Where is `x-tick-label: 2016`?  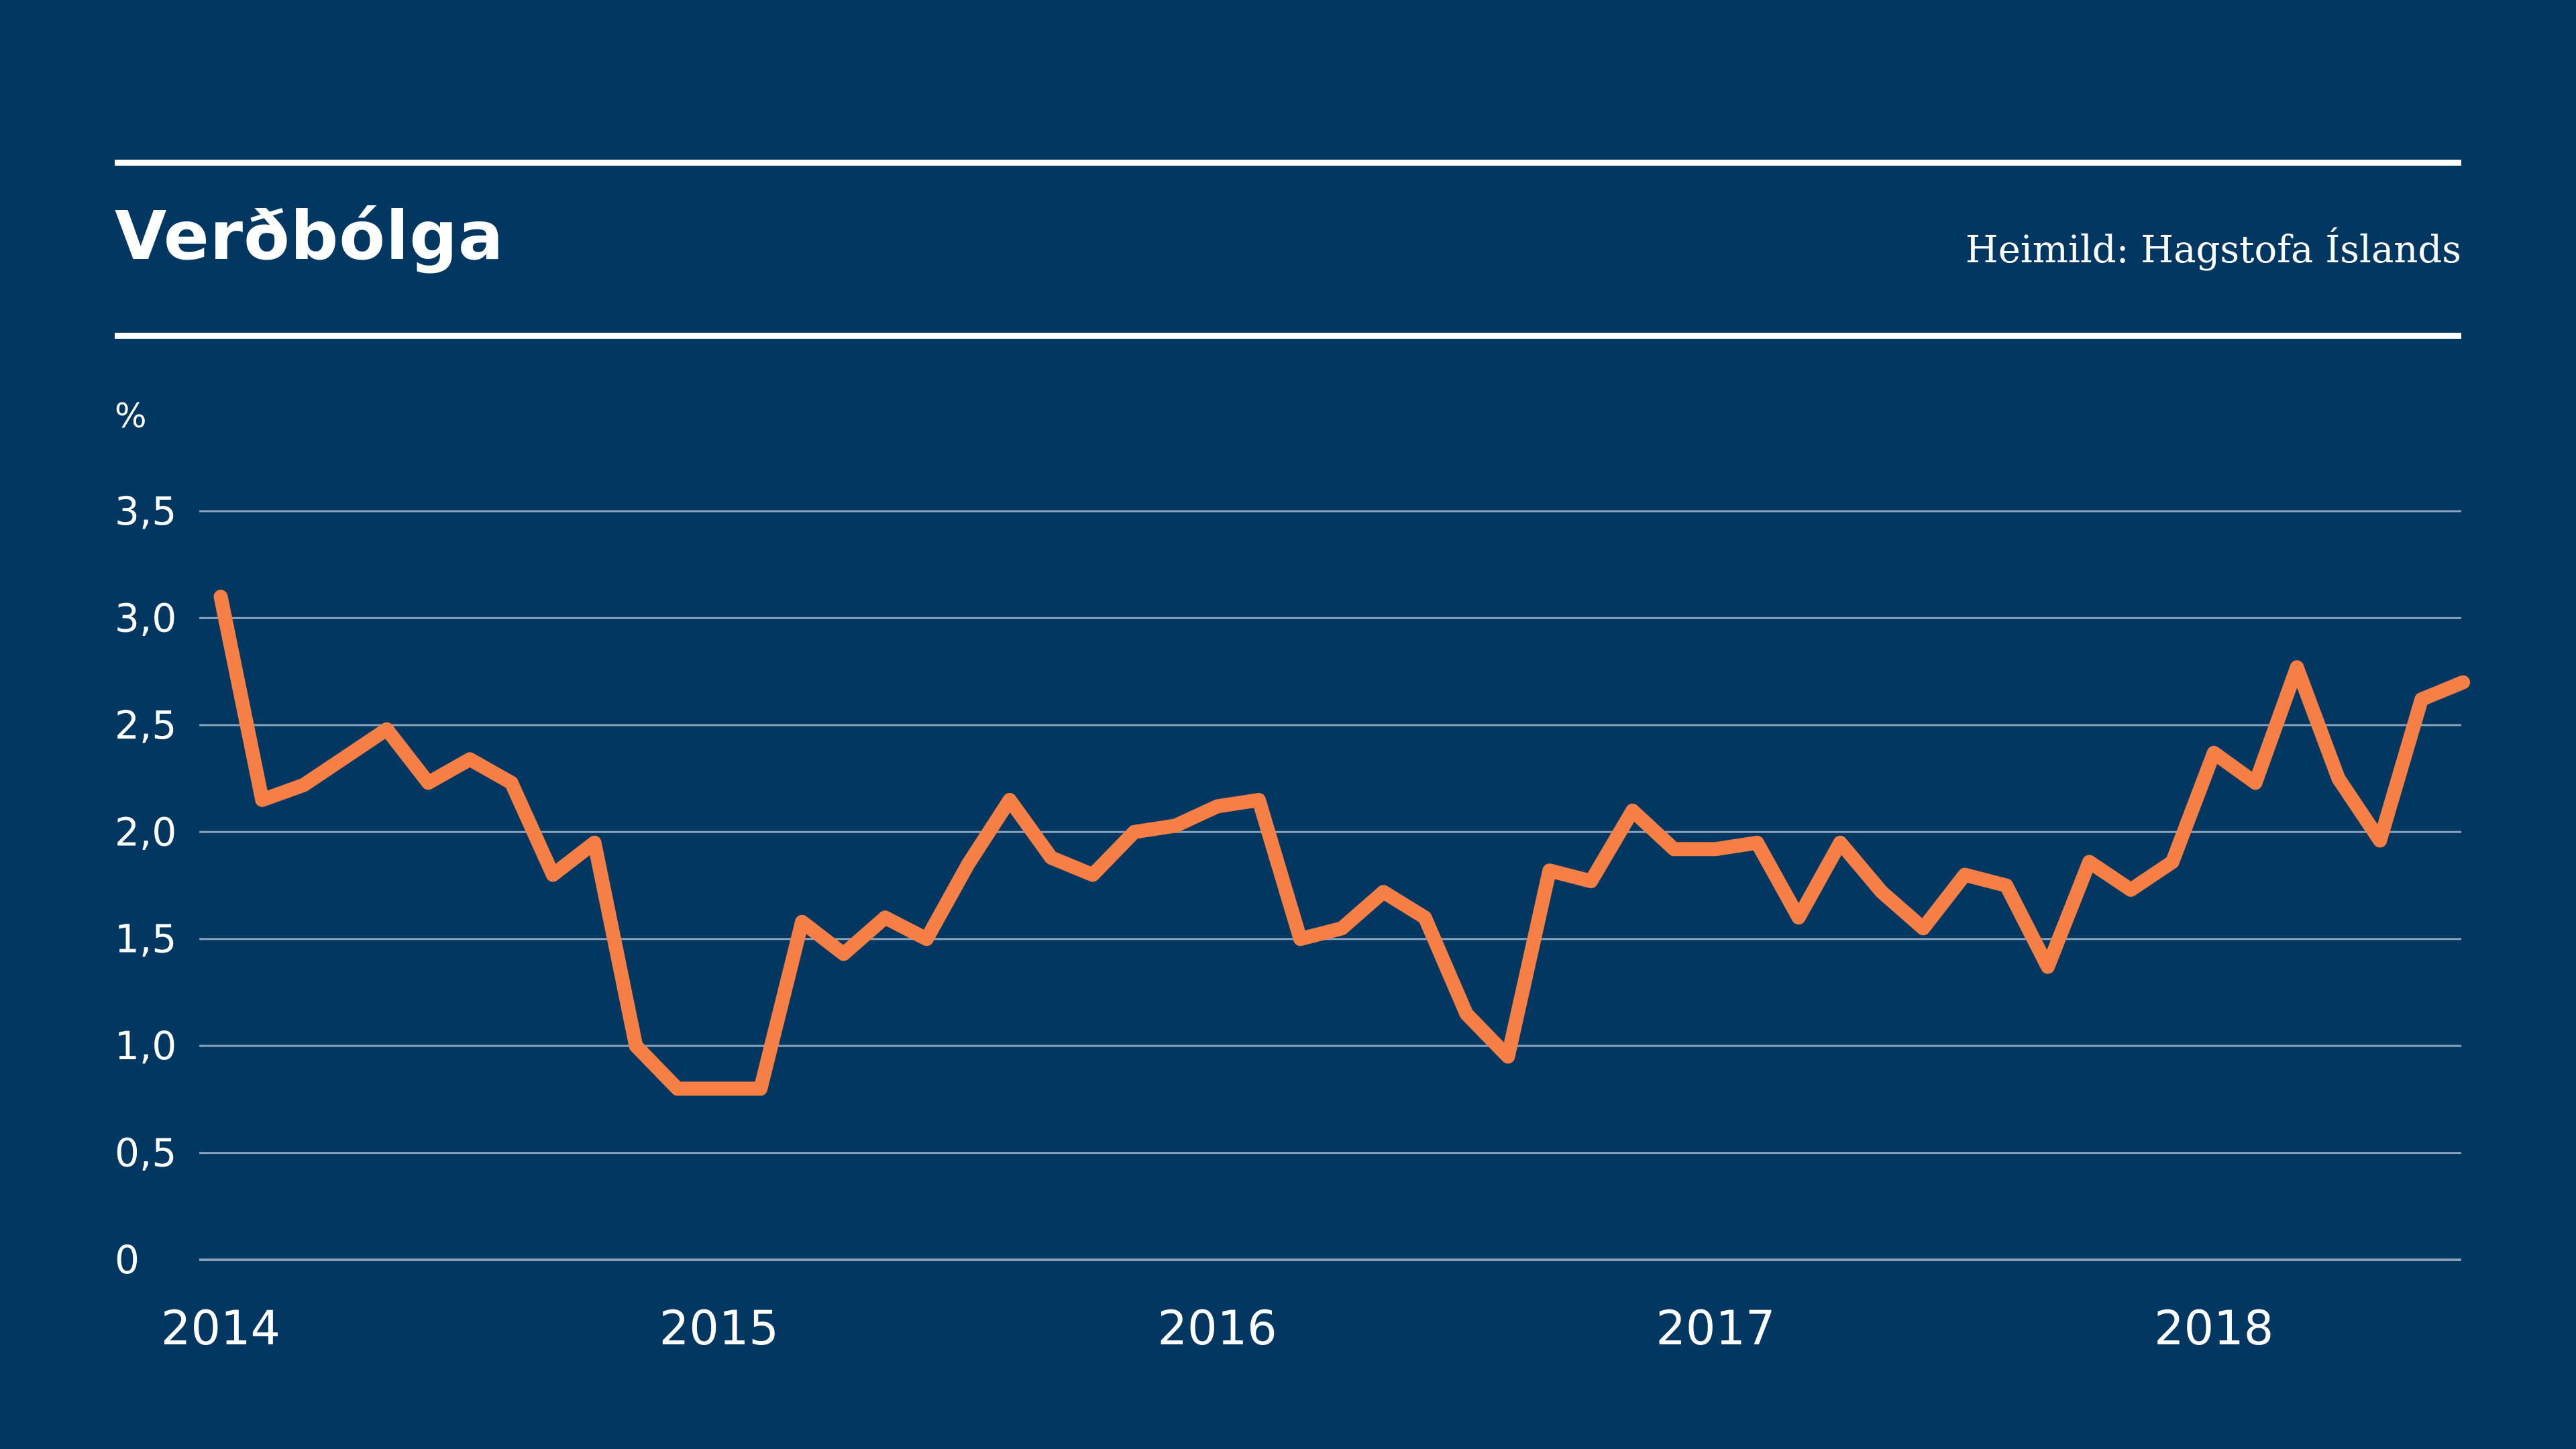
x-tick-label: 2016 is located at coordinates (1217, 1328).